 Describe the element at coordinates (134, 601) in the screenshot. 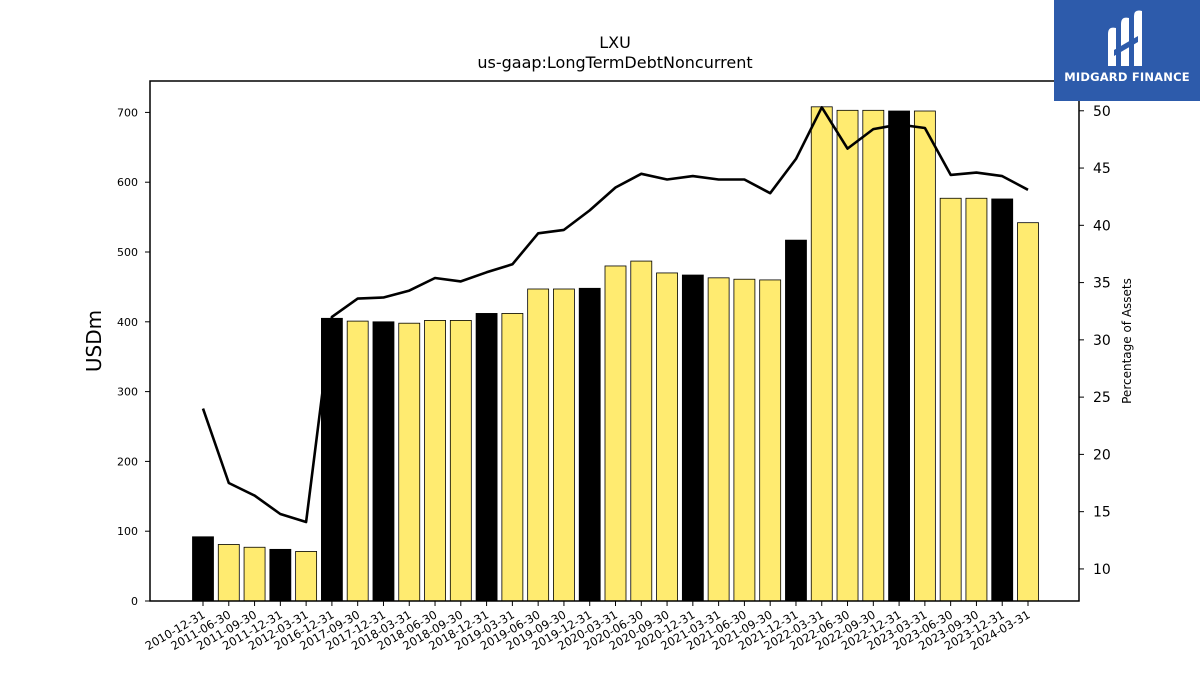

I see `y-tick-label: 0` at that location.